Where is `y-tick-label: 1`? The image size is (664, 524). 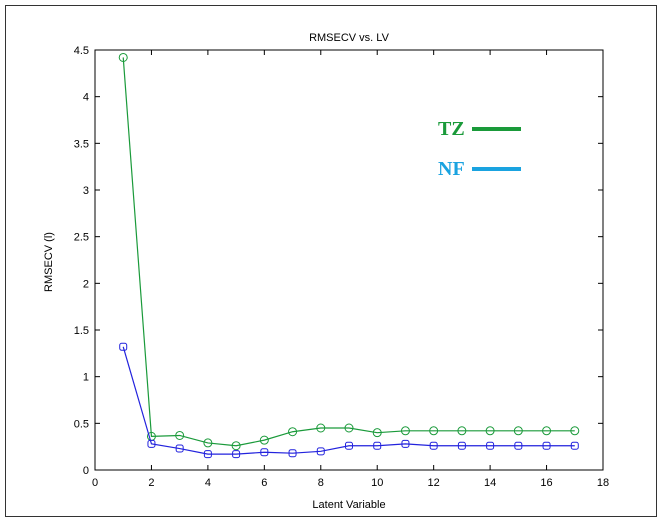 y-tick-label: 1 is located at coordinates (86, 378).